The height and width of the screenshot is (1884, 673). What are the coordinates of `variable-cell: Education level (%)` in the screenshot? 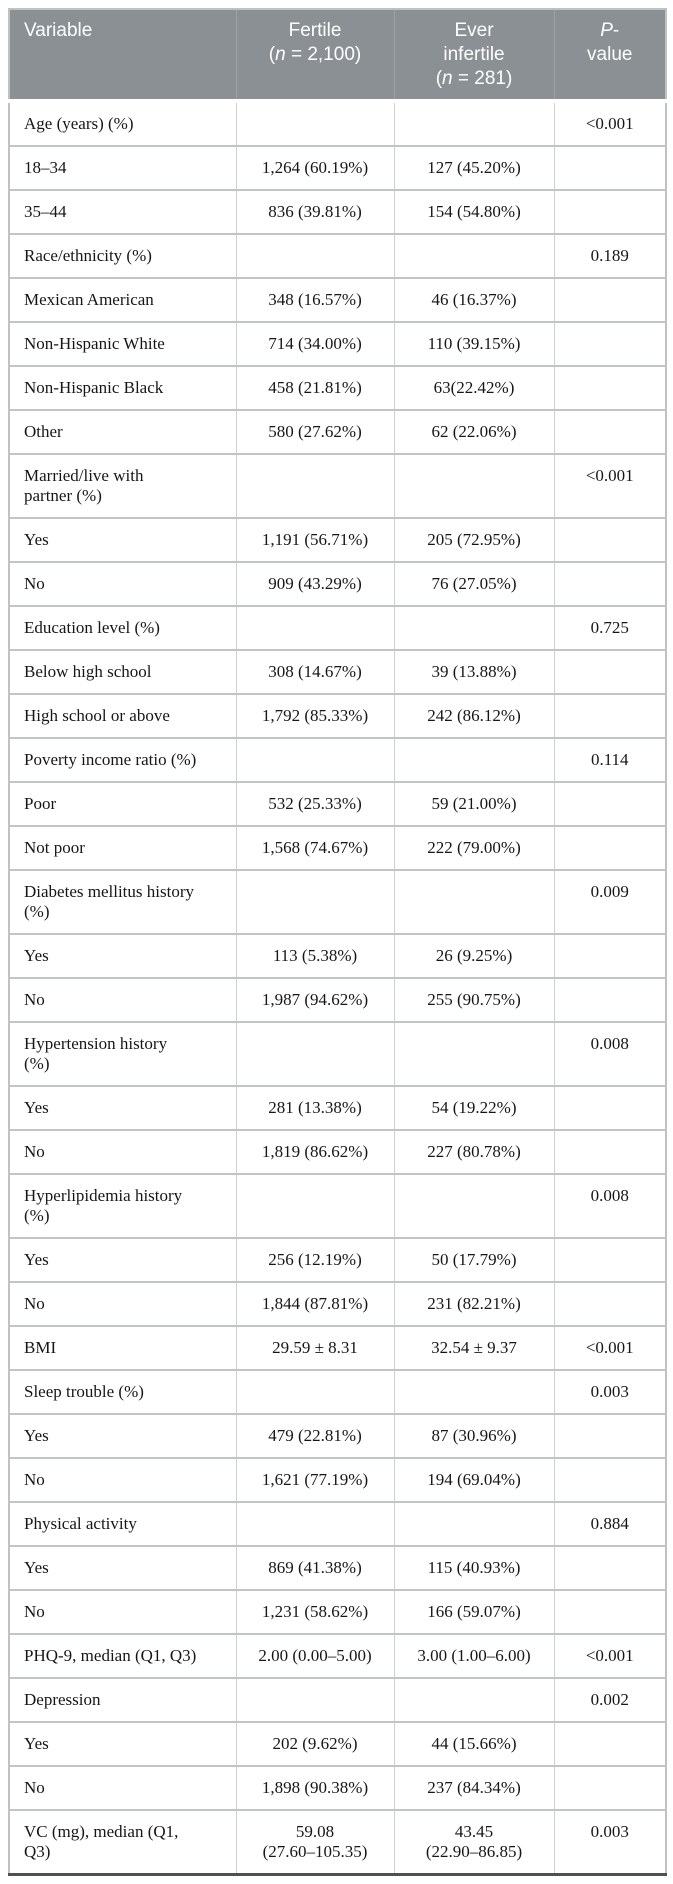 It's located at (122, 628).